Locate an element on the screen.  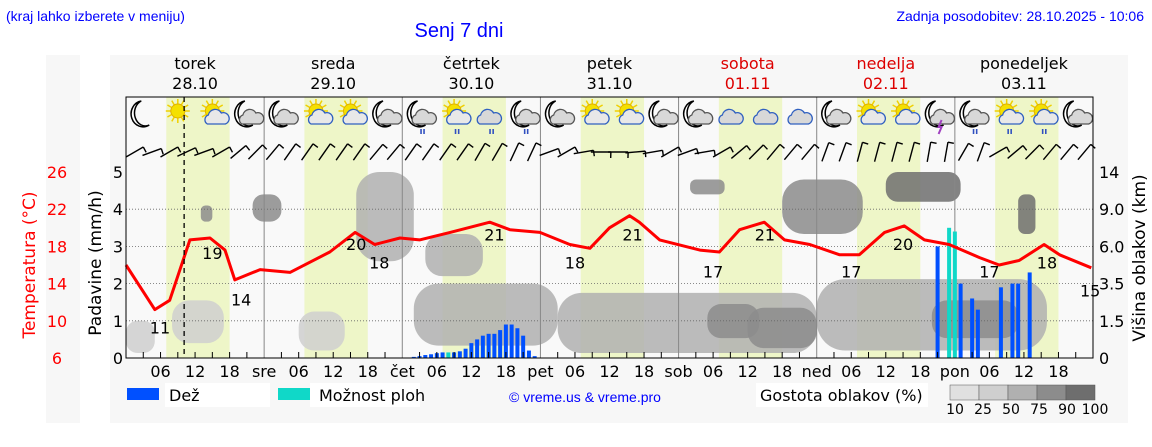
cloud-height-tick: 1.5 is located at coordinates (1111, 321).